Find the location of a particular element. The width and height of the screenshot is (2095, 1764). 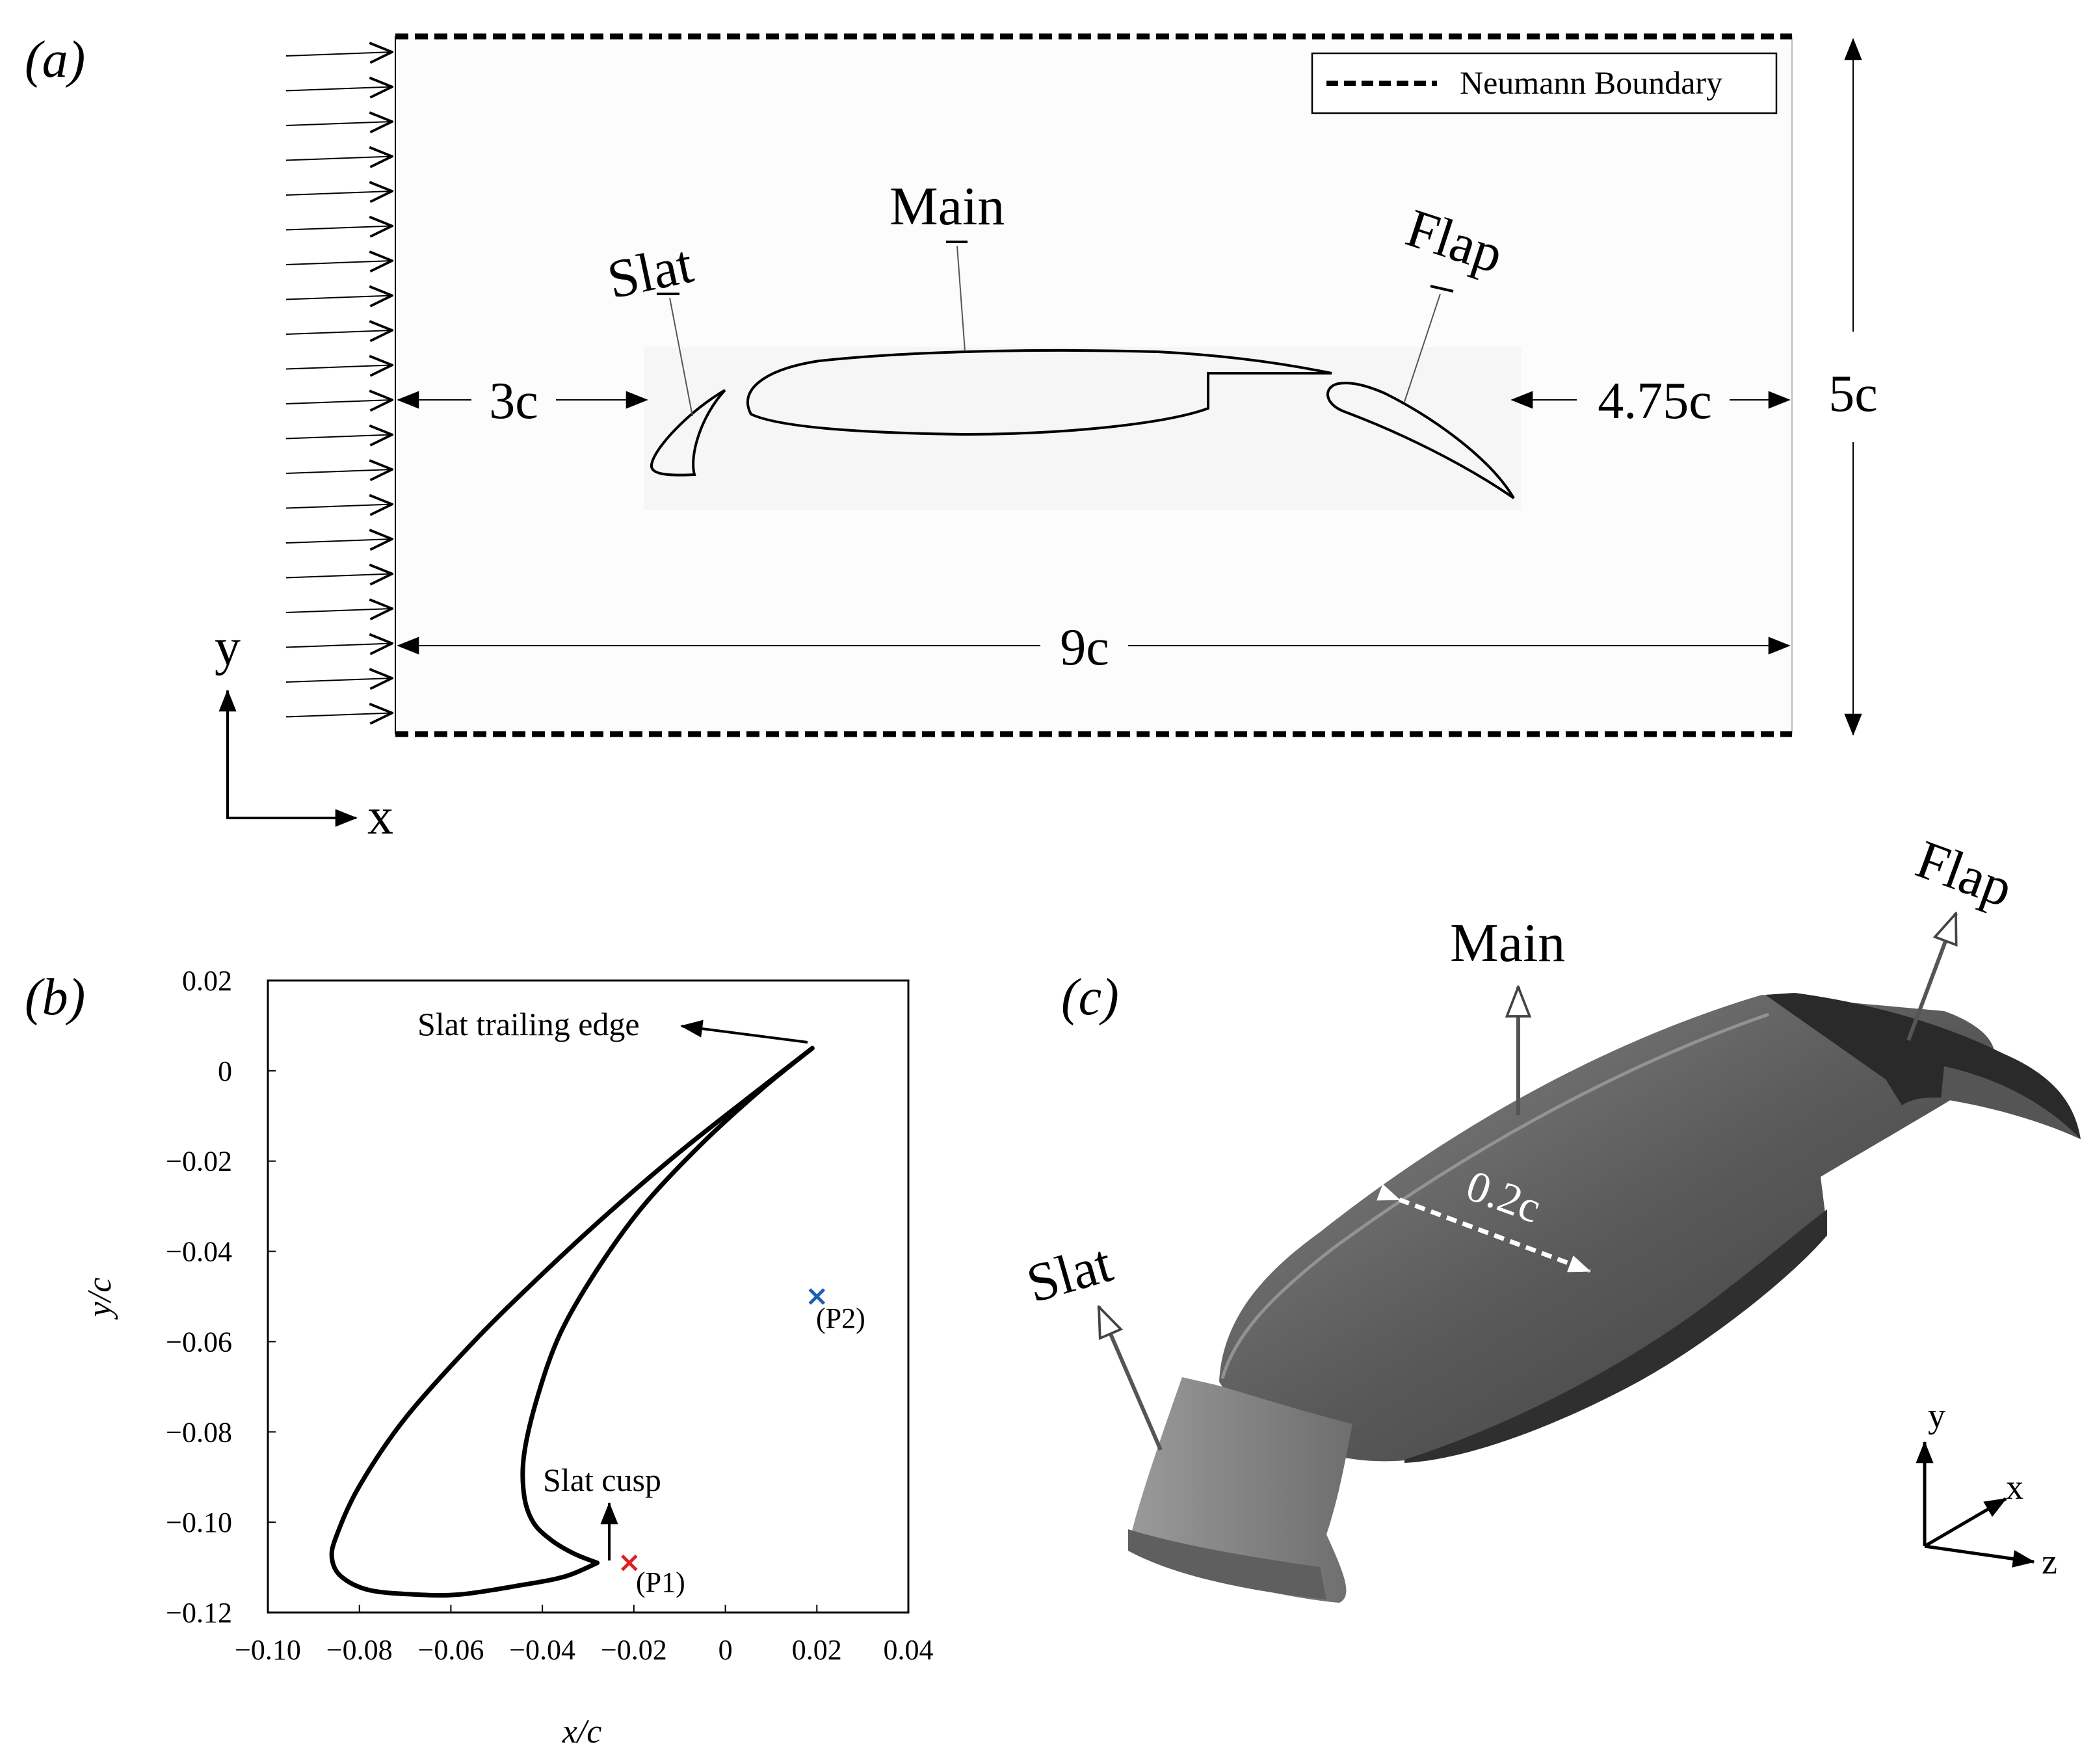

slat-profile is located at coordinates (572, 1322).